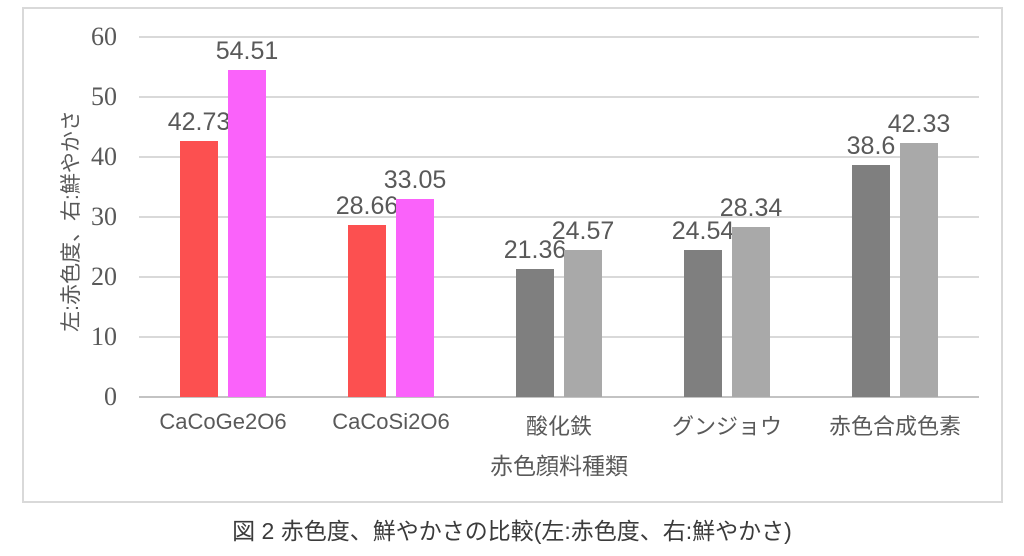  I want to click on bar-赤色度-赤色合成色素, so click(871, 281).